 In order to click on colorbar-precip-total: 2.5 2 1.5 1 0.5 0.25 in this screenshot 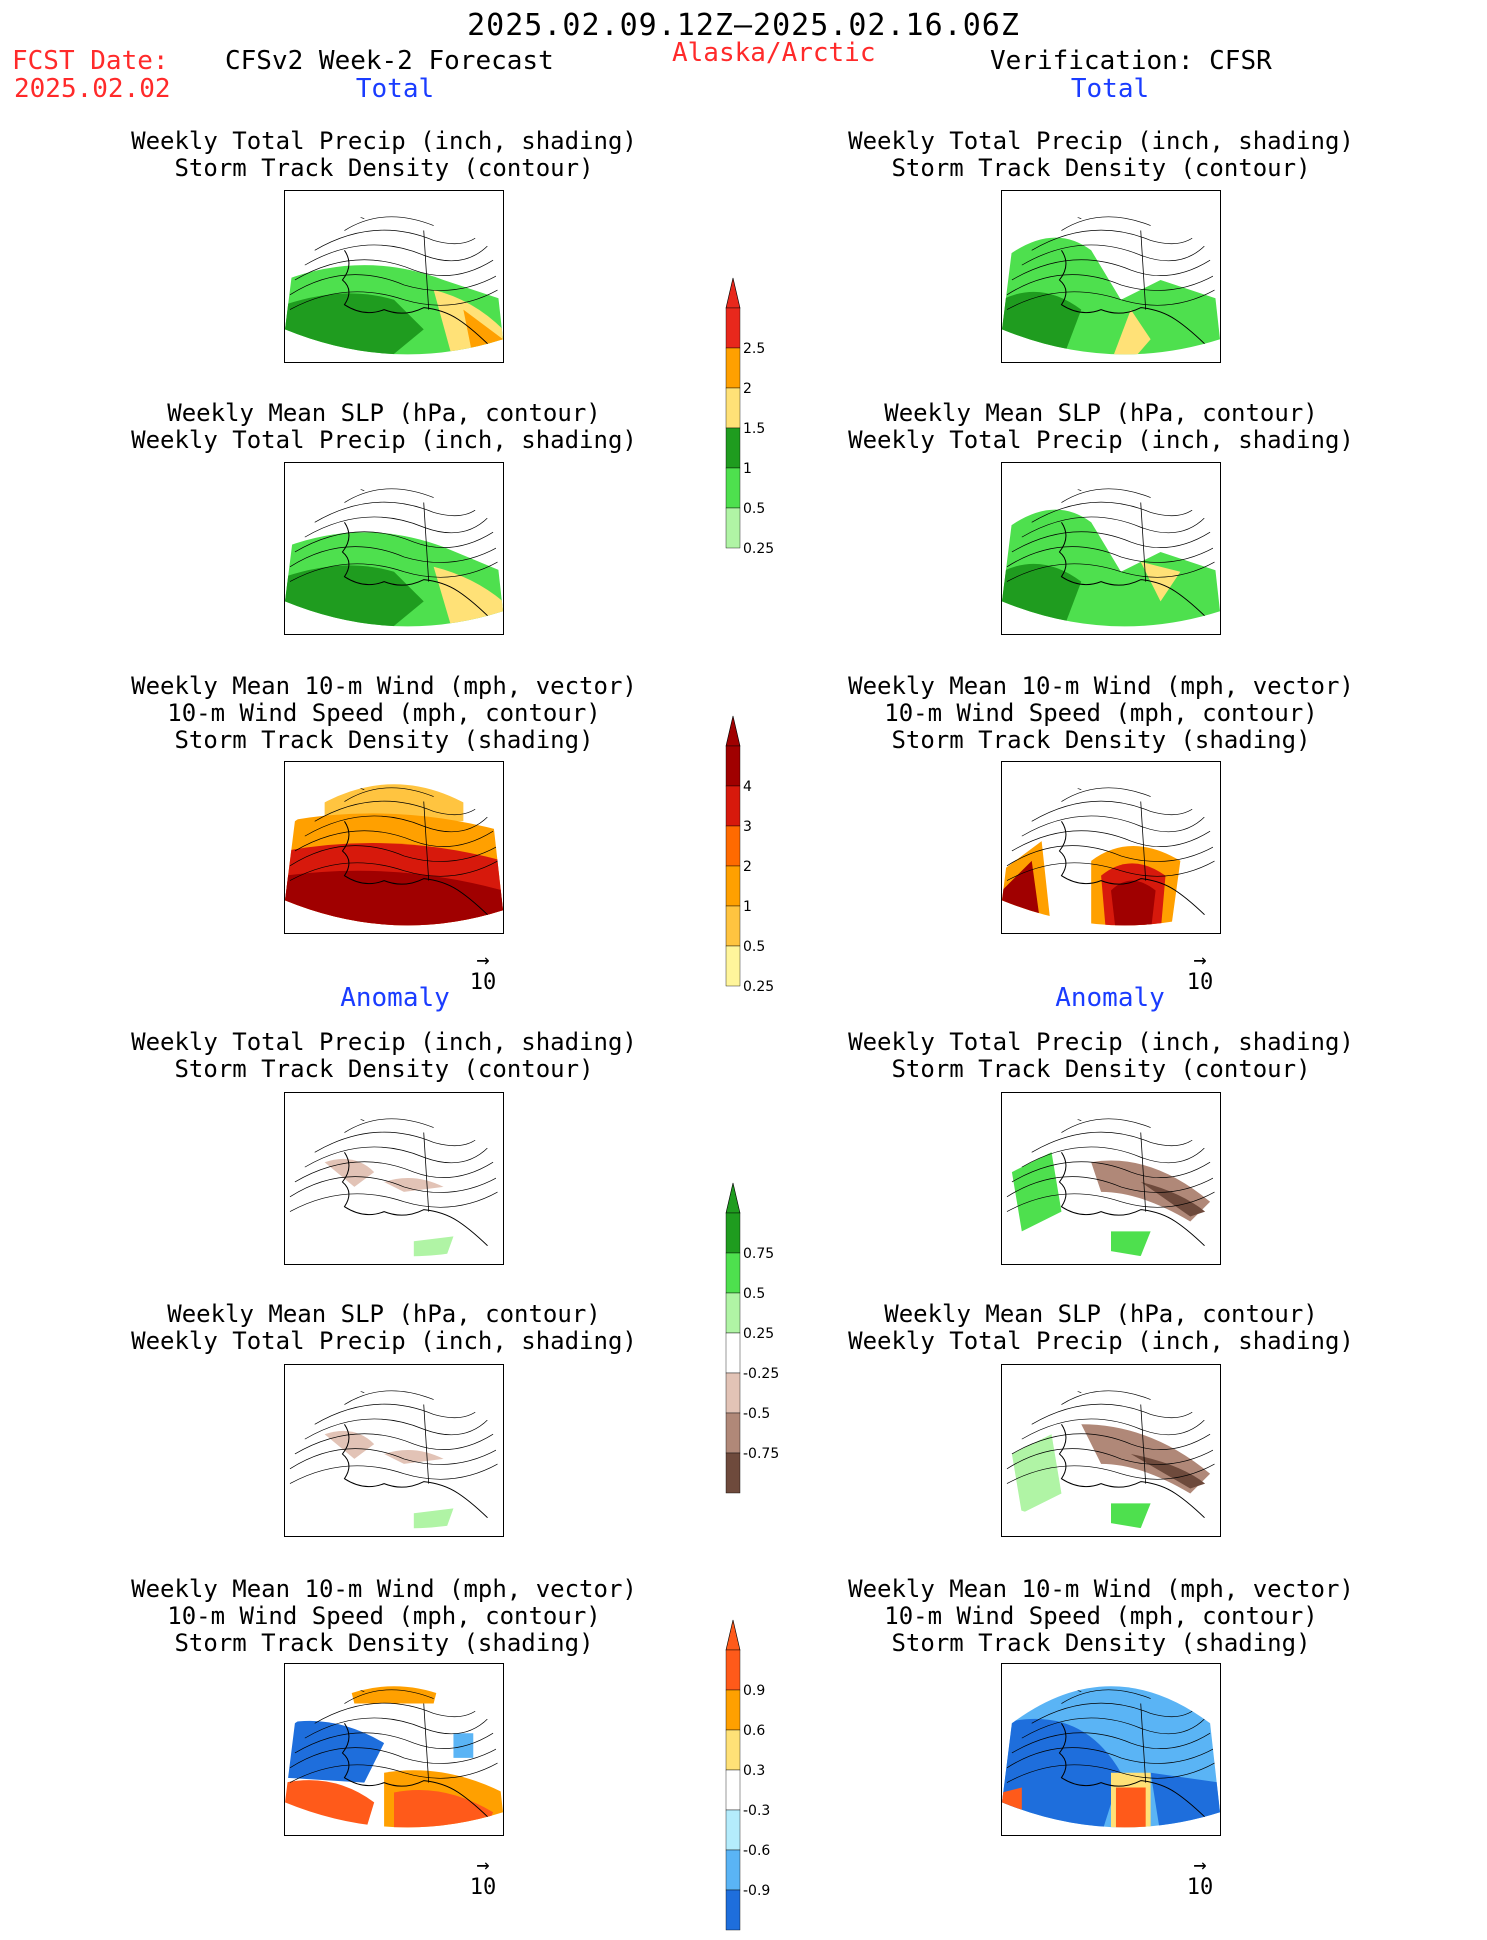, I will do `click(765, 413)`.